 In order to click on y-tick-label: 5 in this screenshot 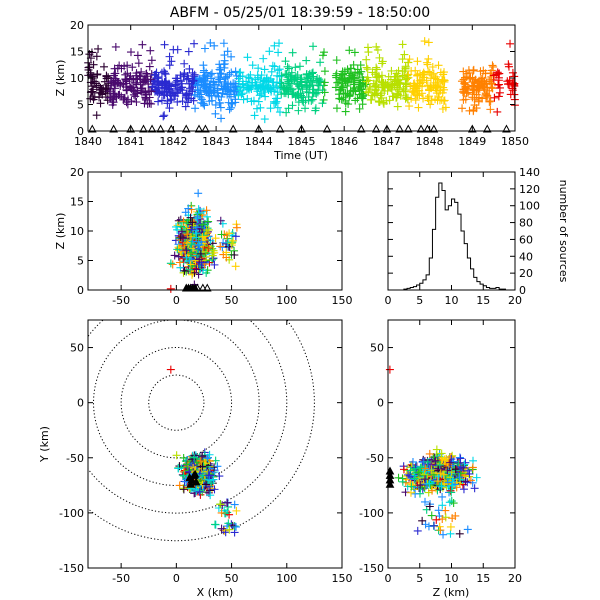, I will do `click(80, 261)`.